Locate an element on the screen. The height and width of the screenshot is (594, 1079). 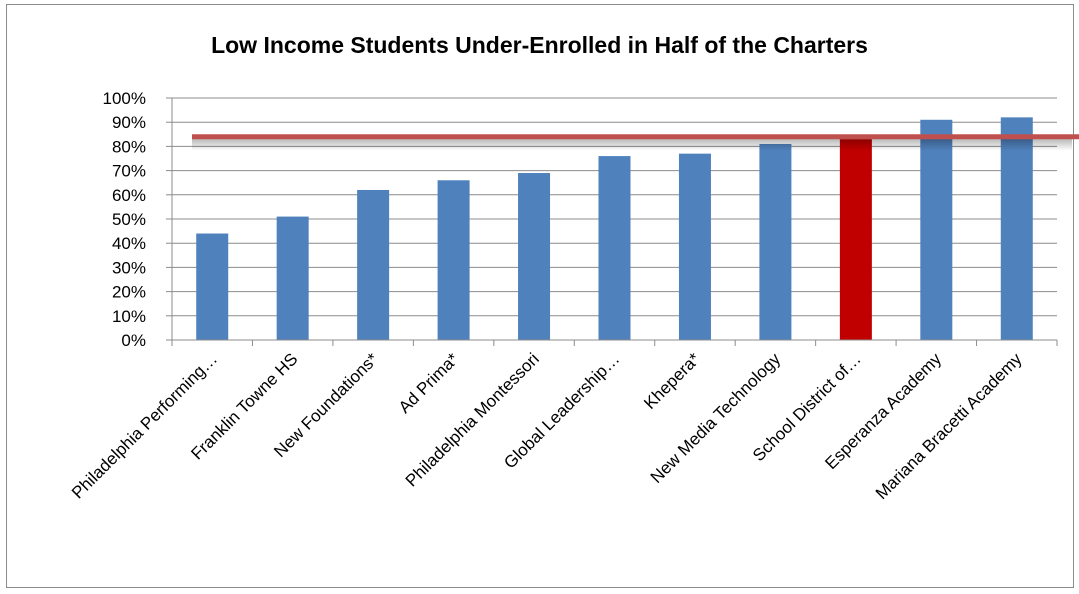
y-tick-label: 20% is located at coordinates (129, 292).